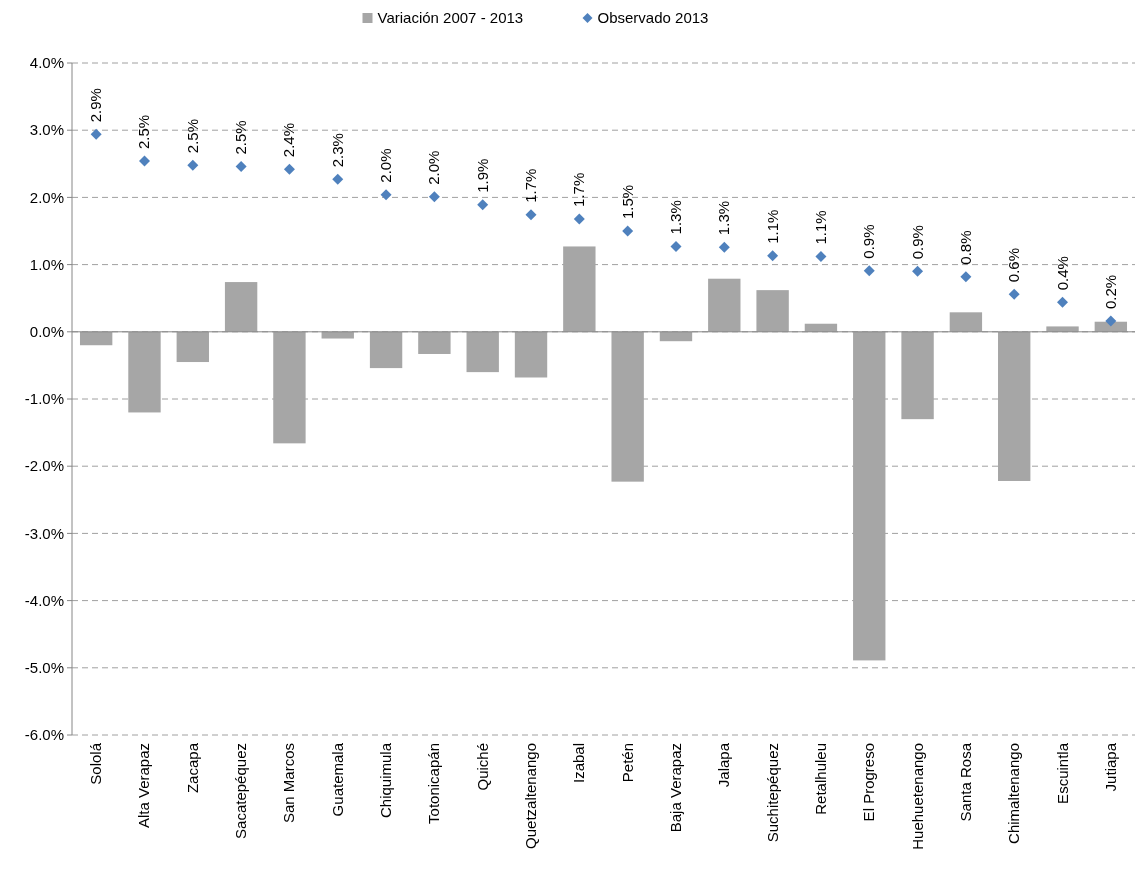 Image resolution: width=1135 pixels, height=888 pixels. What do you see at coordinates (44, 735) in the screenshot?
I see `y-tick-label: -6.0%` at bounding box center [44, 735].